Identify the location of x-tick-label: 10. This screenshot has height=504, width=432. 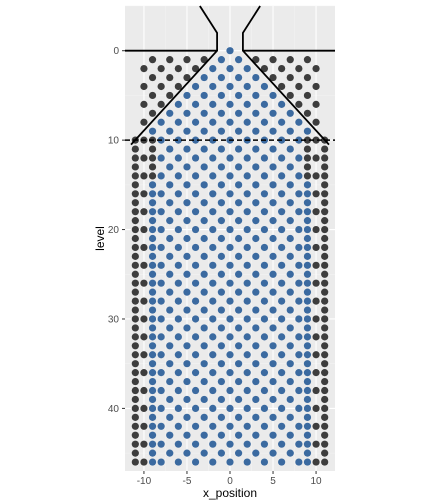
(317, 481).